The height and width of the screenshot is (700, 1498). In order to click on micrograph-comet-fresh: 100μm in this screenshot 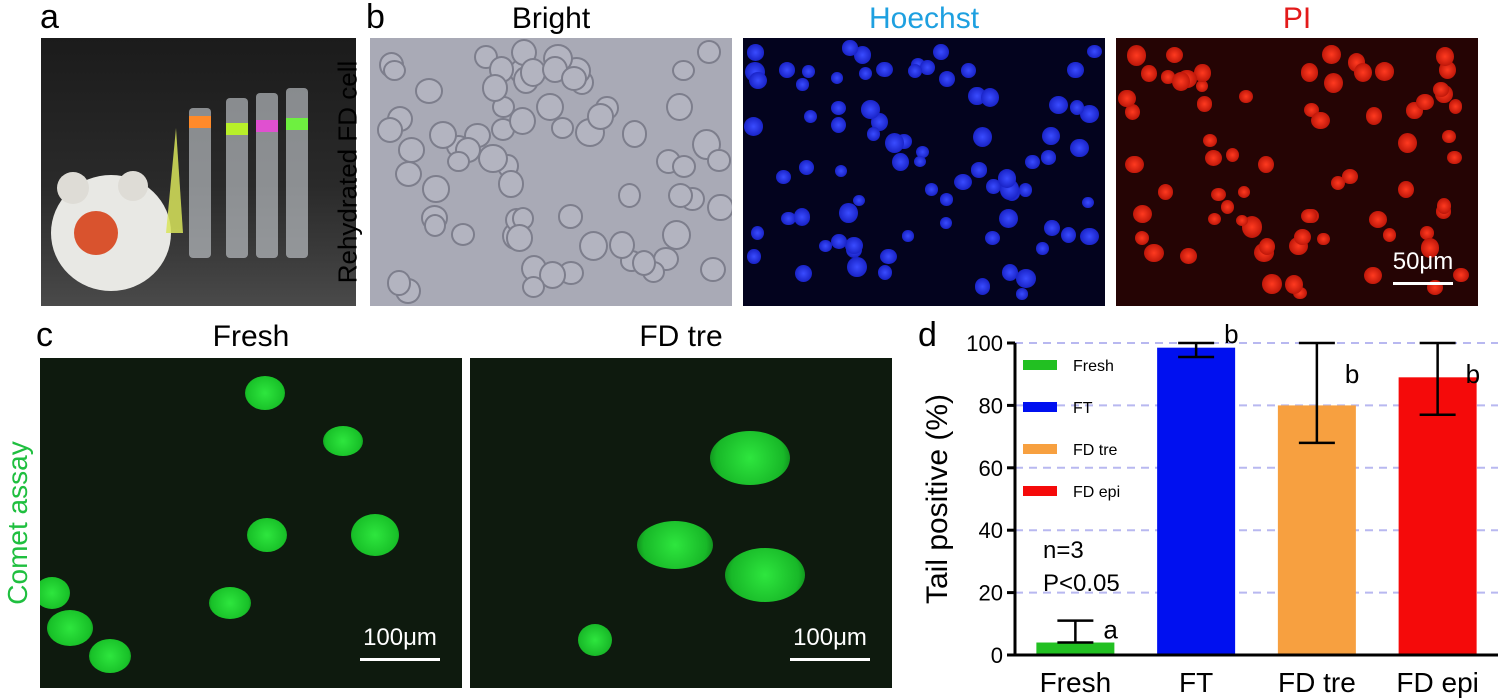, I will do `click(251, 523)`.